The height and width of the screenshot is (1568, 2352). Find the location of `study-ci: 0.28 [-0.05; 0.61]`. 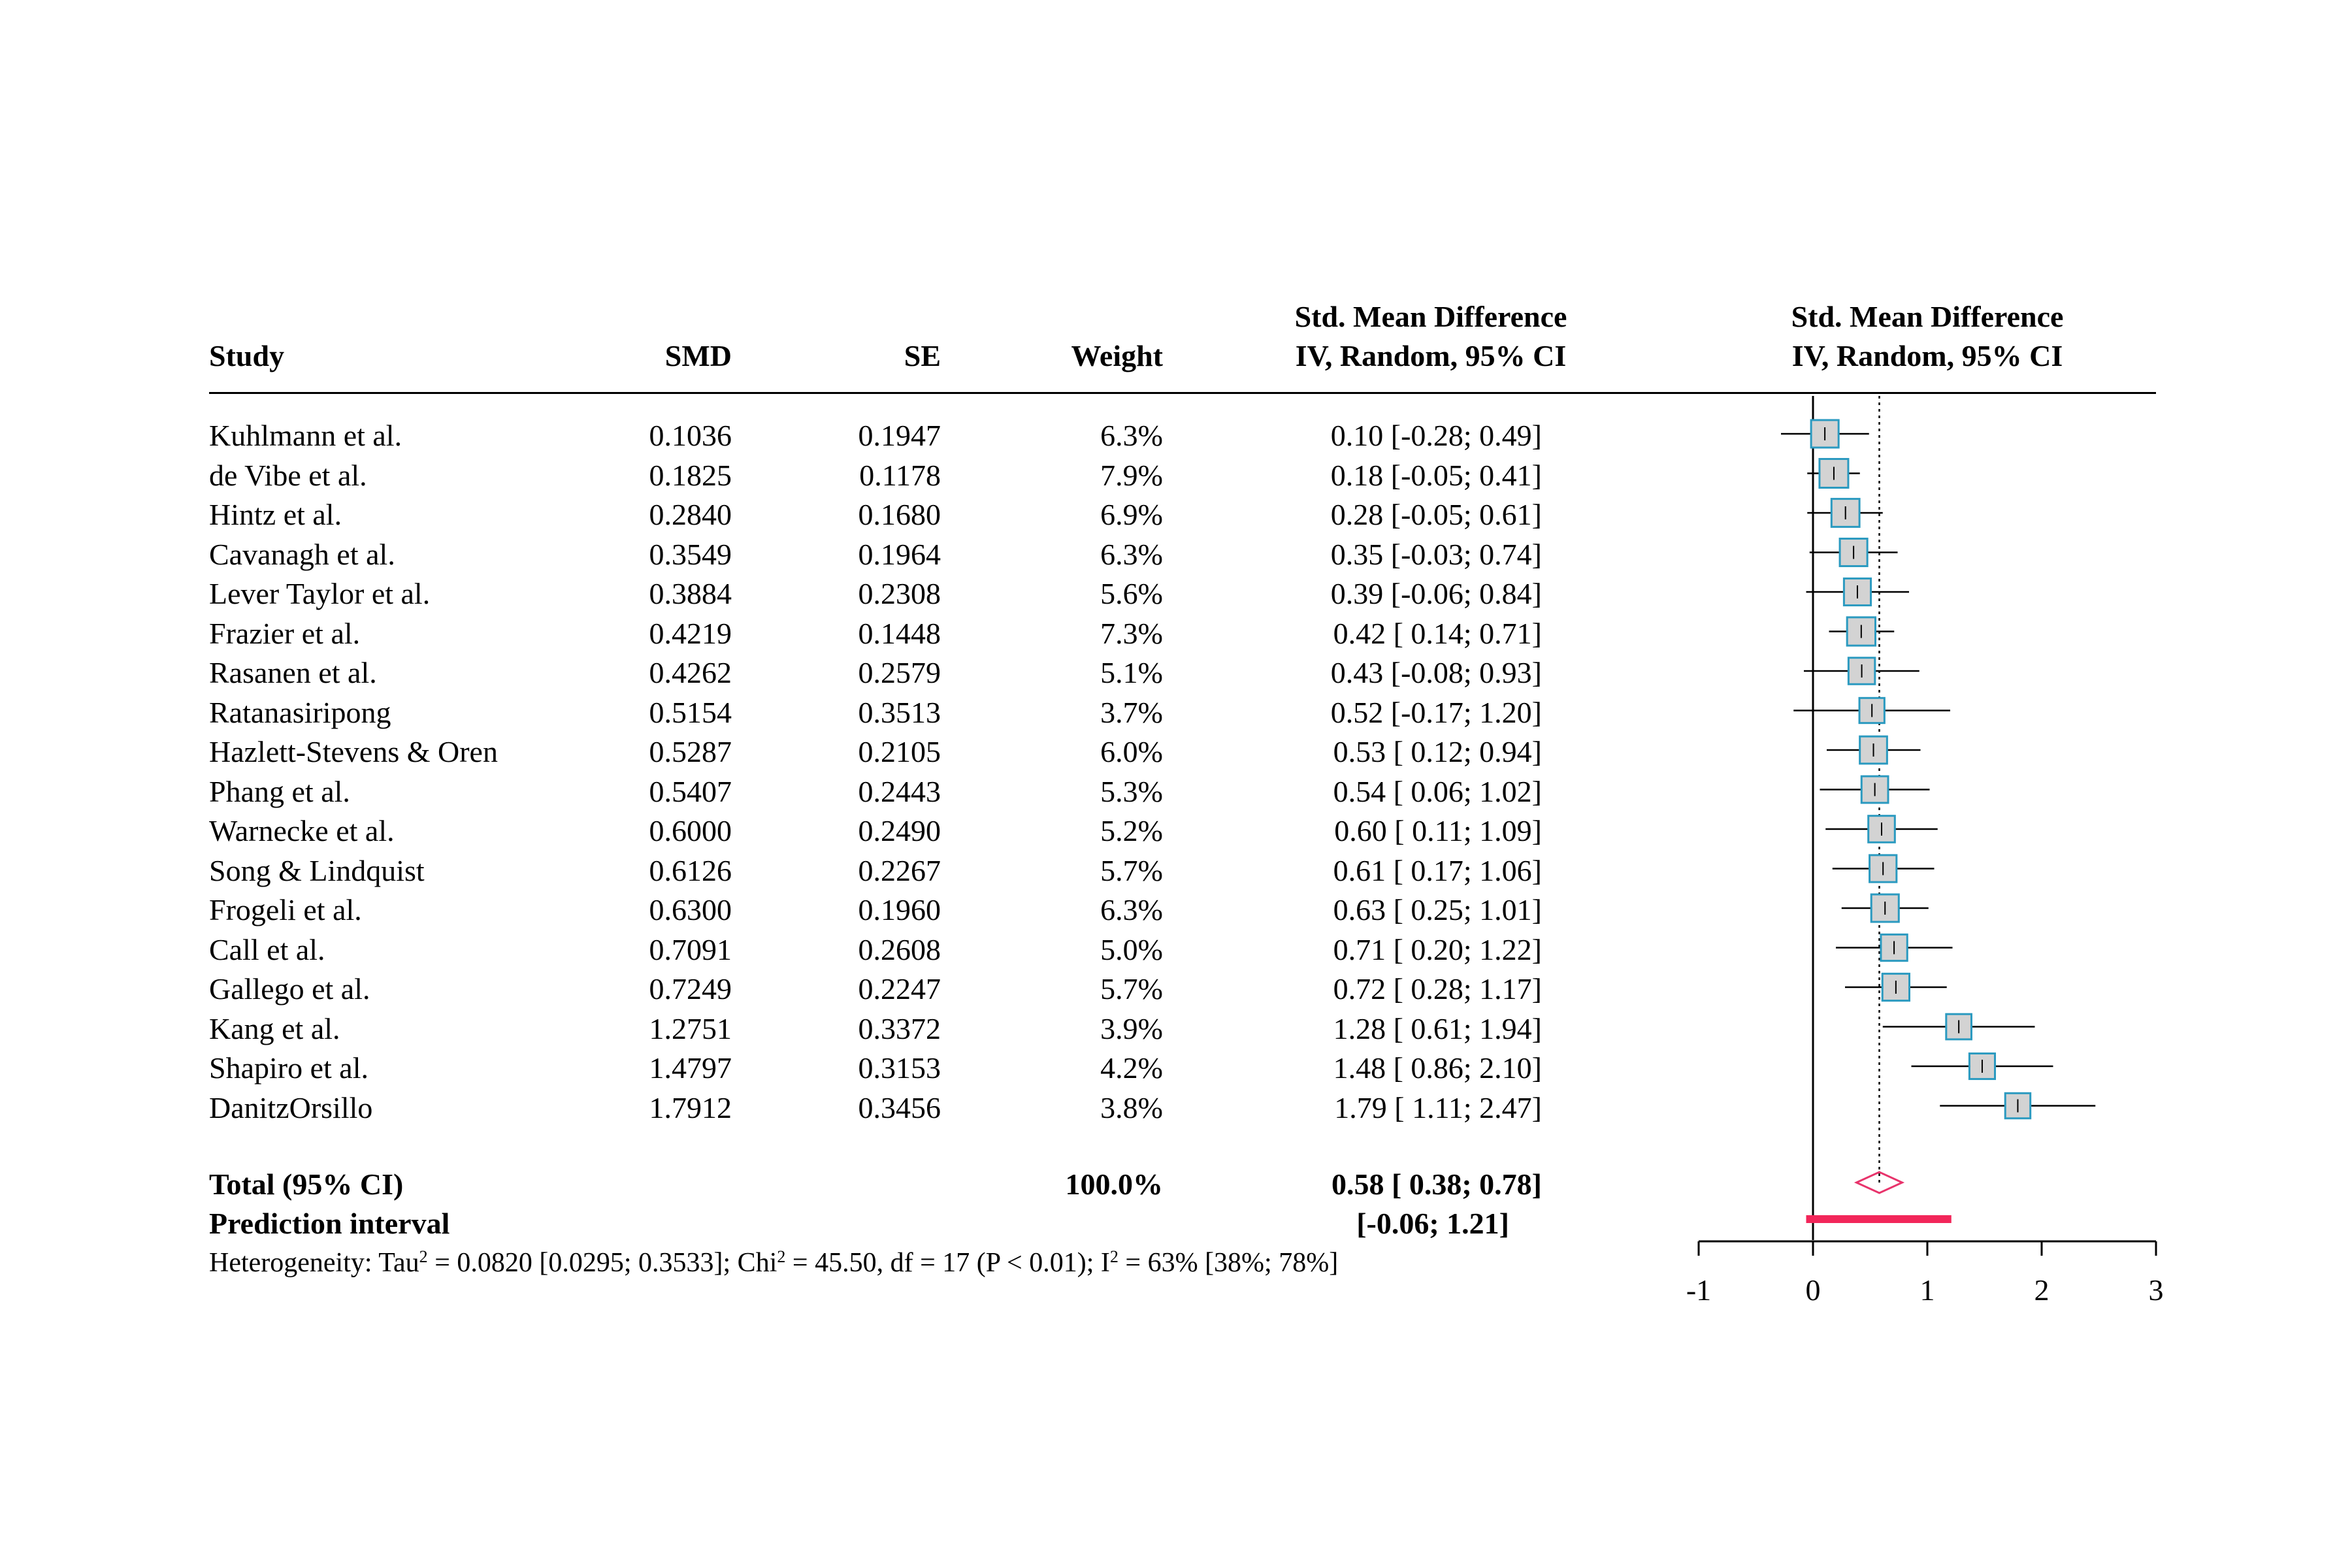

study-ci: 0.28 [-0.05; 0.61] is located at coordinates (1436, 514).